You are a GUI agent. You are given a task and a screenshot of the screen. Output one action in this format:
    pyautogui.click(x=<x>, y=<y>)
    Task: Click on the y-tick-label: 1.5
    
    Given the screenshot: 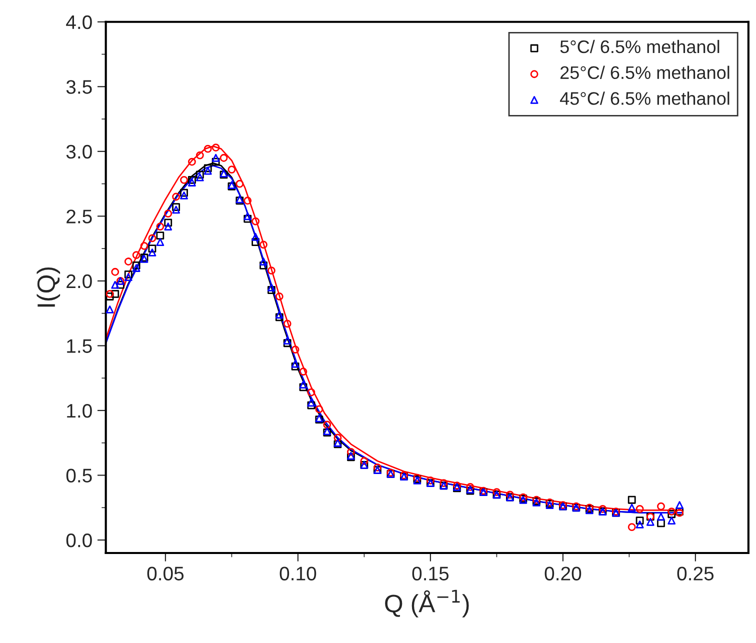 What is the action you would take?
    pyautogui.click(x=79, y=346)
    